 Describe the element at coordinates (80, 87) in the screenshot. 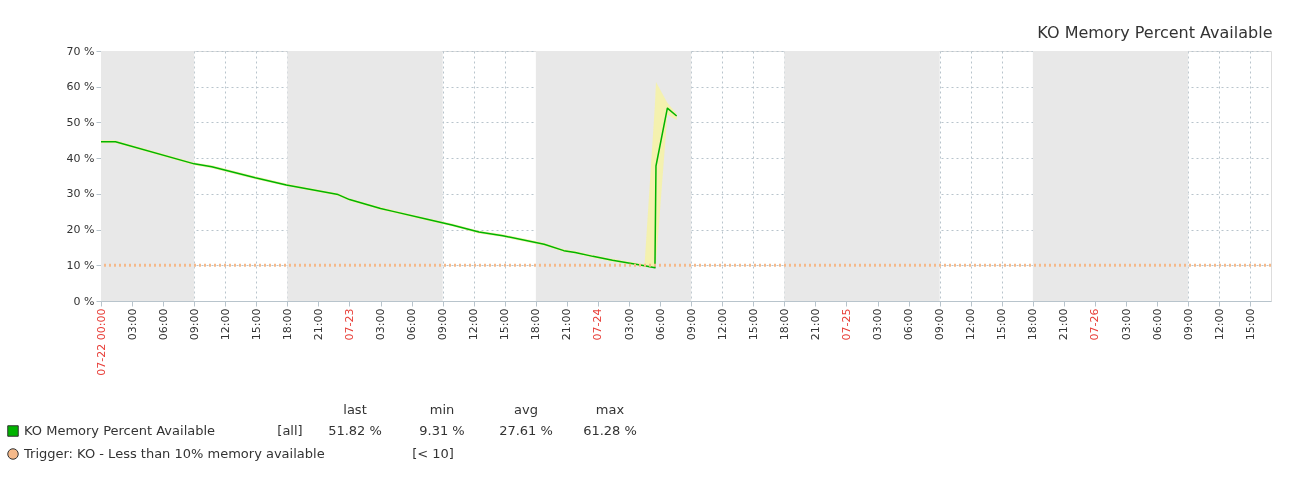

I see `y-tick-label: 60 %` at that location.